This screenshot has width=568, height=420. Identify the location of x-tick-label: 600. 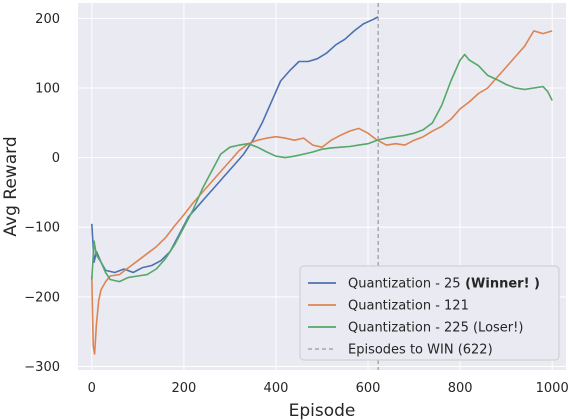
(368, 388).